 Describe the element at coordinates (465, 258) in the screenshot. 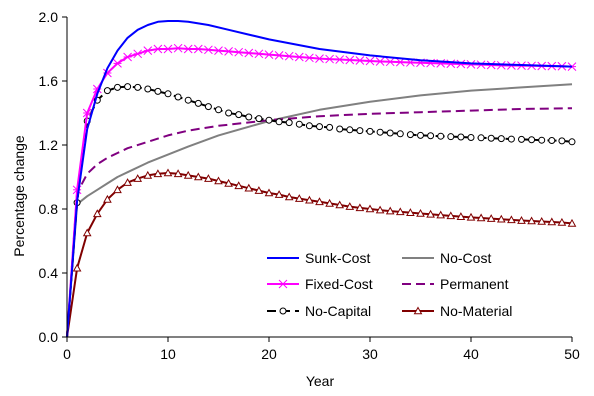

I see `legend-label: No-Cost` at that location.